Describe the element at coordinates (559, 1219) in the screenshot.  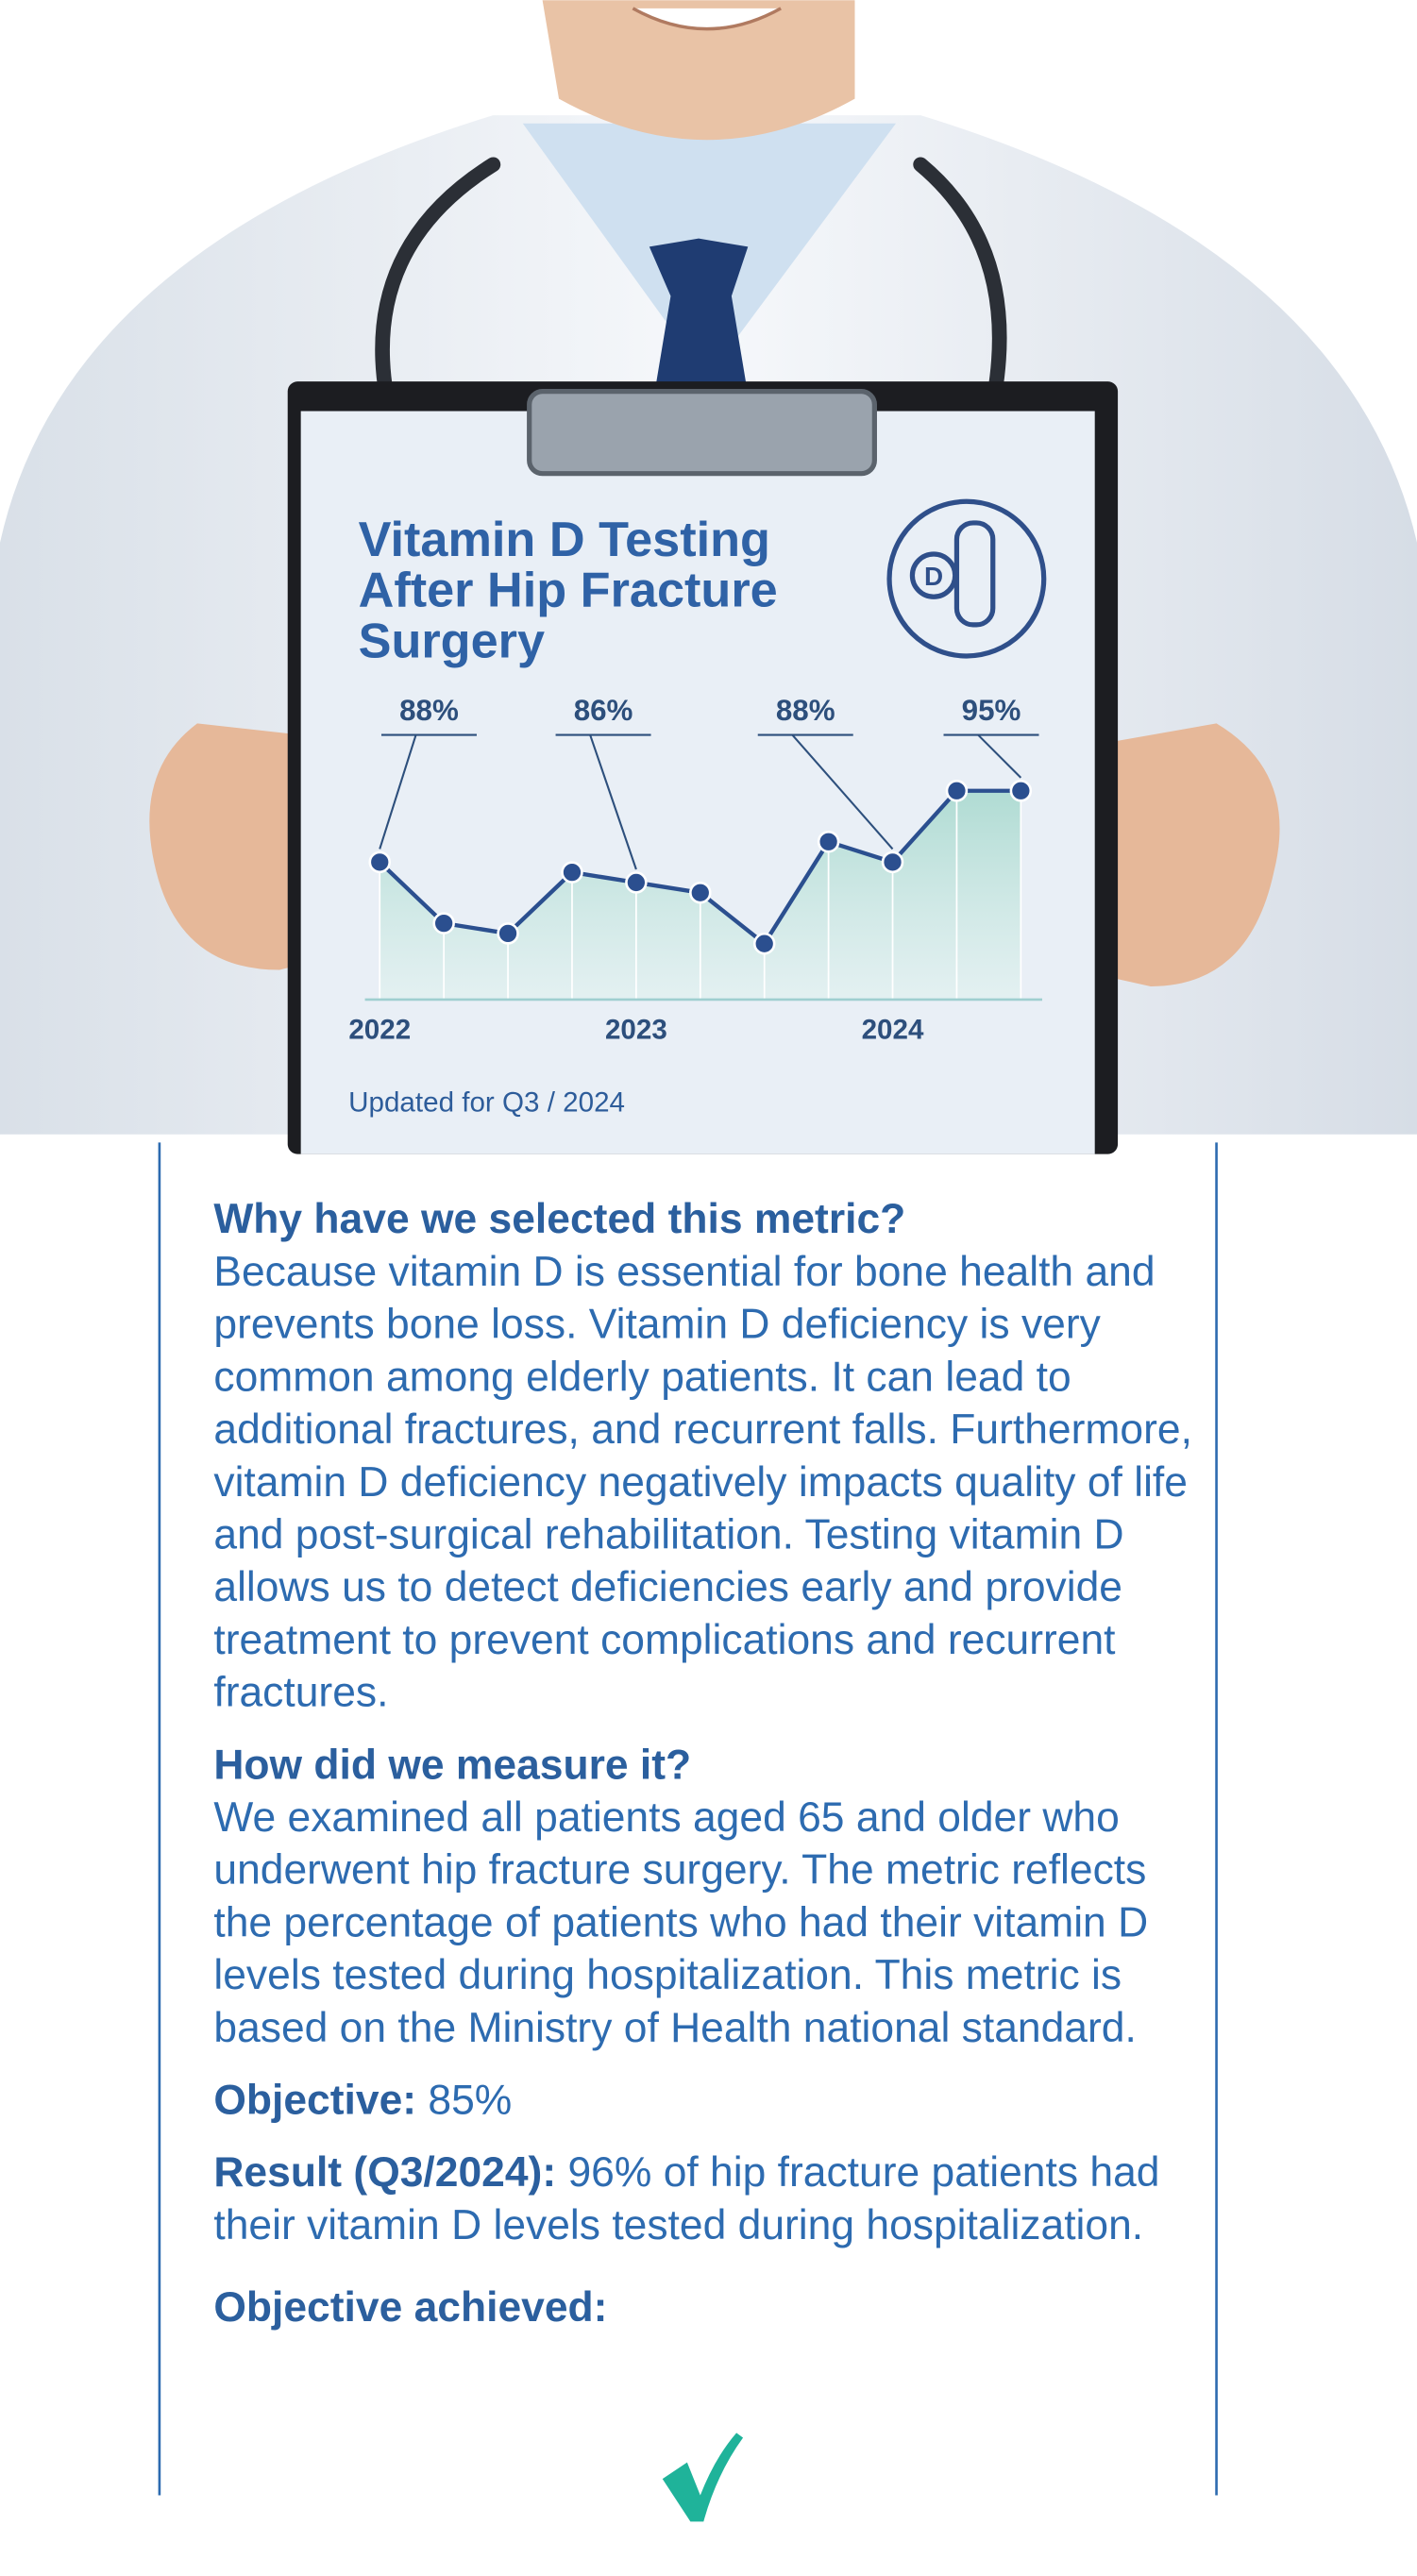
I see `section-heading: Why have we selected this metric?` at that location.